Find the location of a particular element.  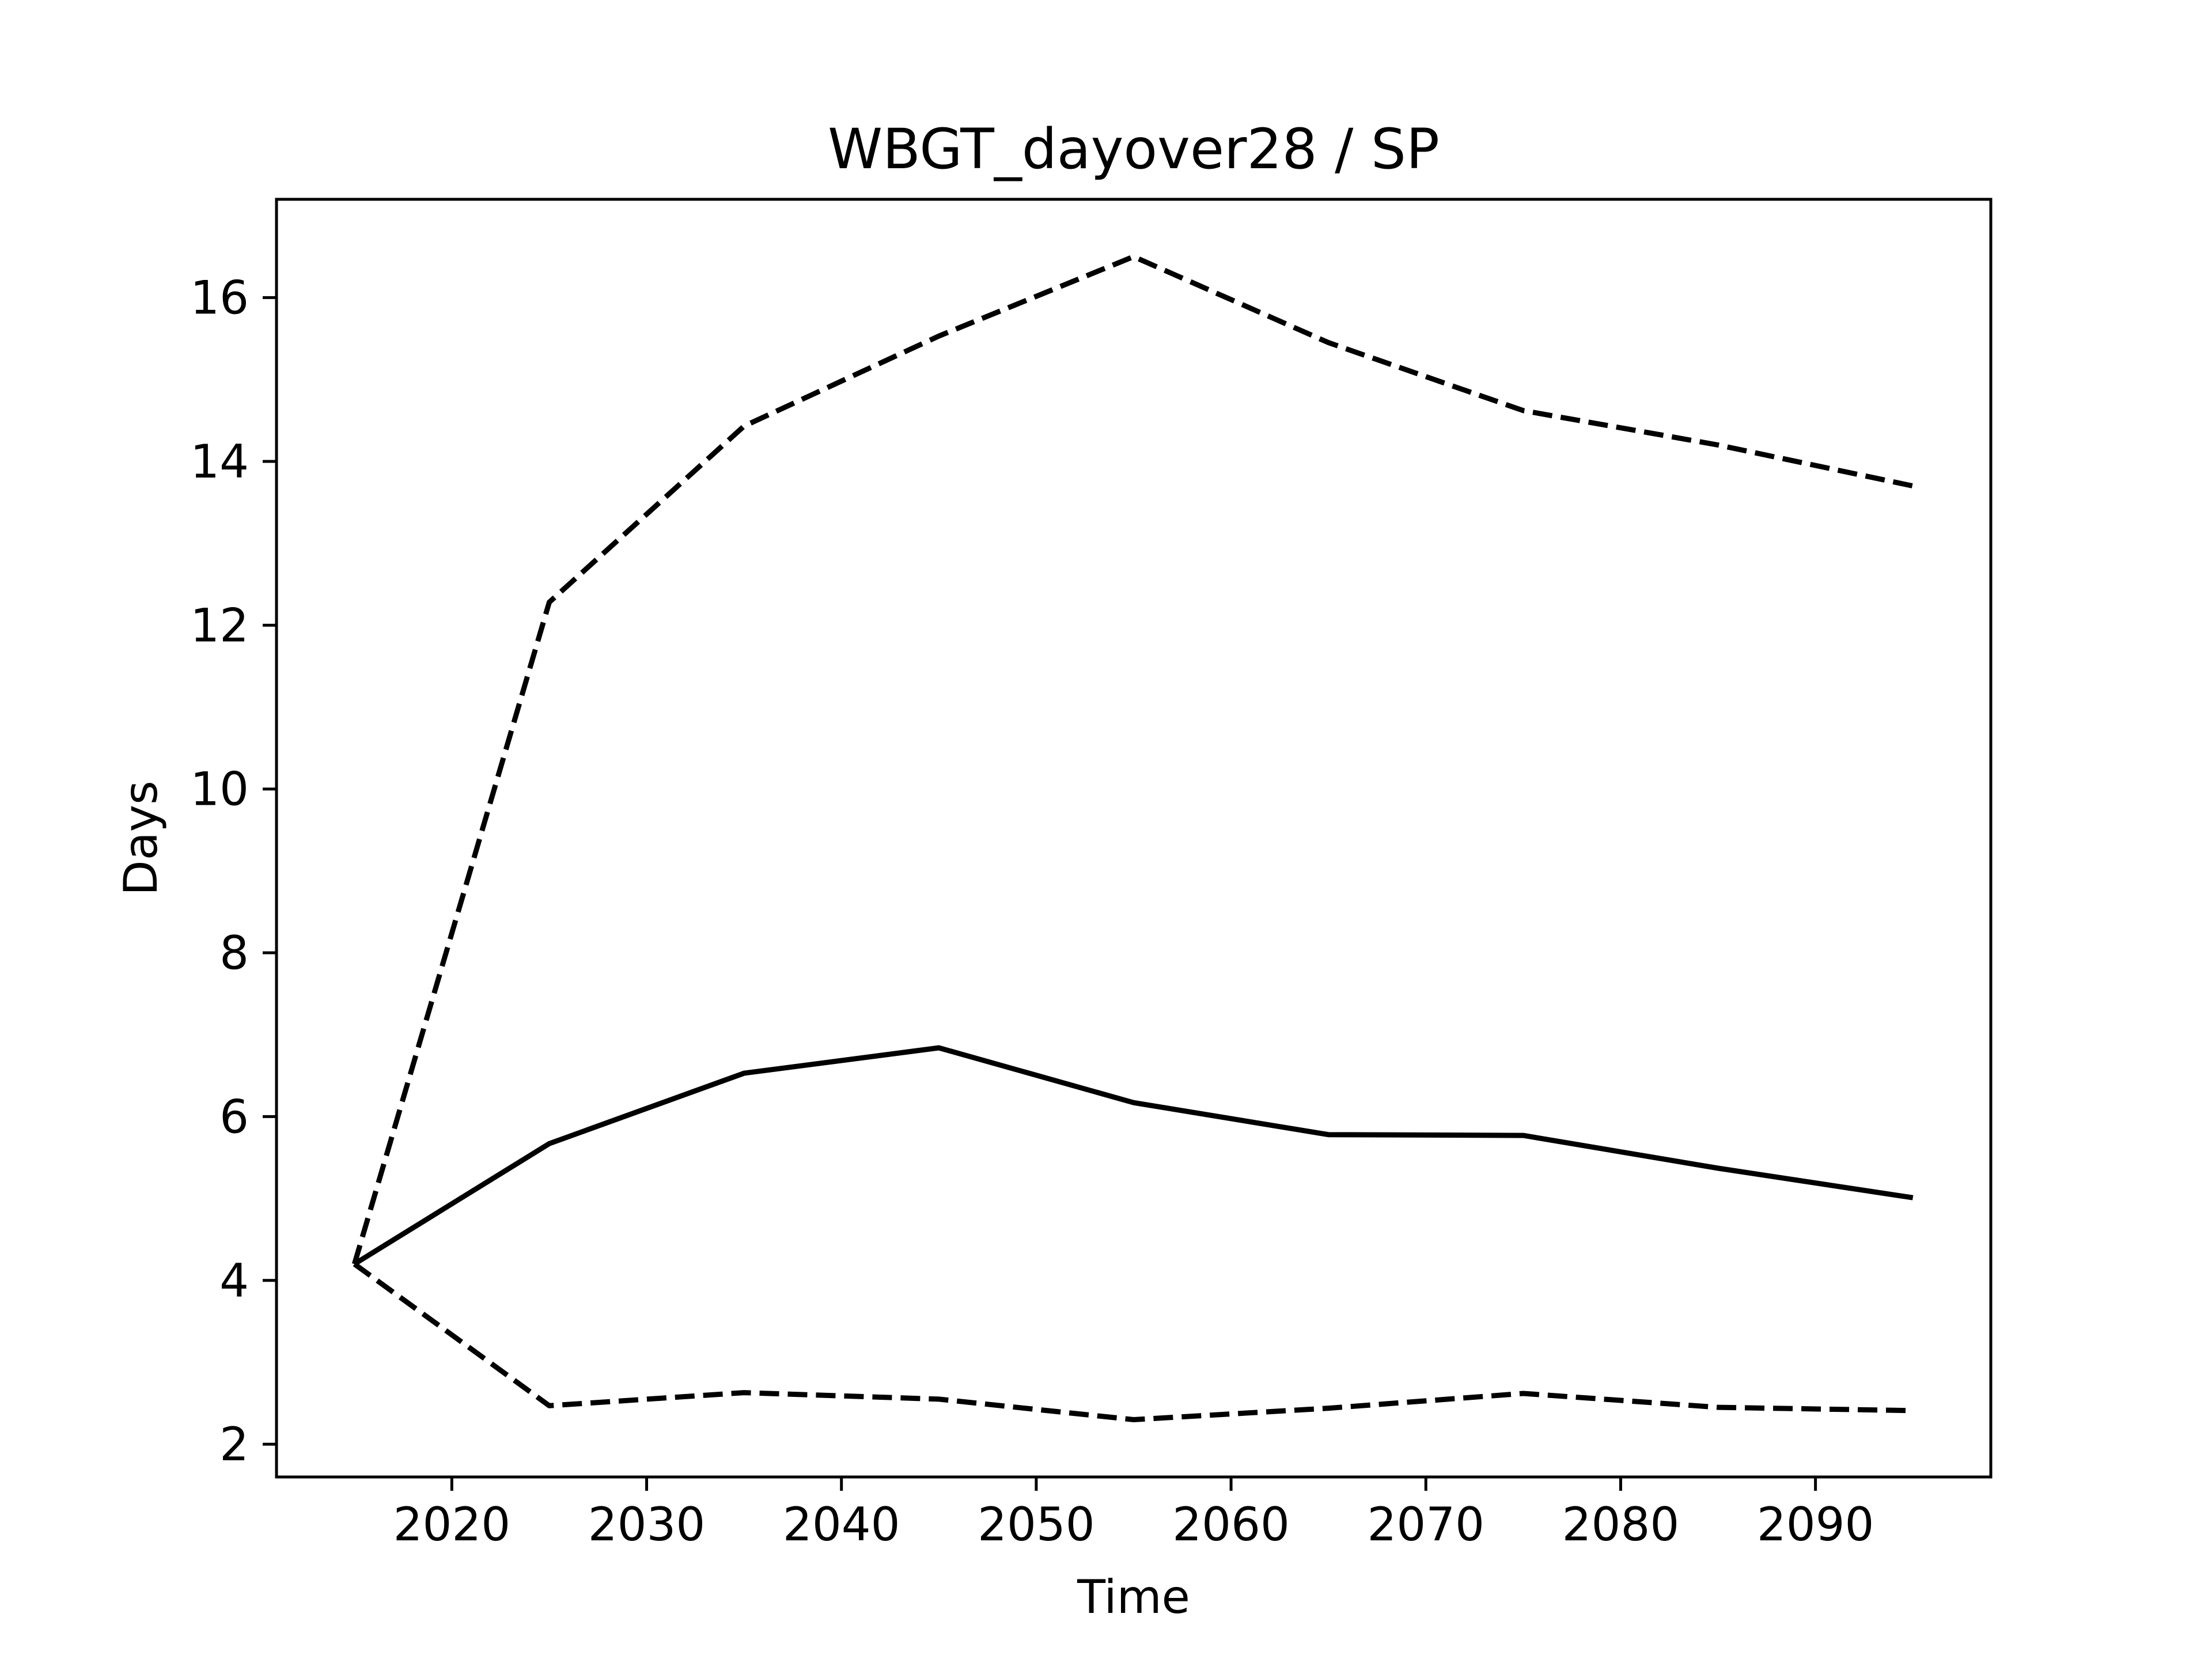

x-axis-ticks: 2020 2030 2040 2050 2060 2070 2080 2090 is located at coordinates (1133, 1514).